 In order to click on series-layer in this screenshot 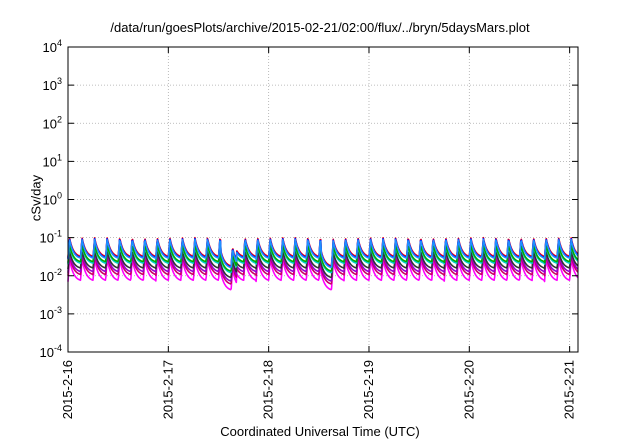, I will do `click(323, 263)`.